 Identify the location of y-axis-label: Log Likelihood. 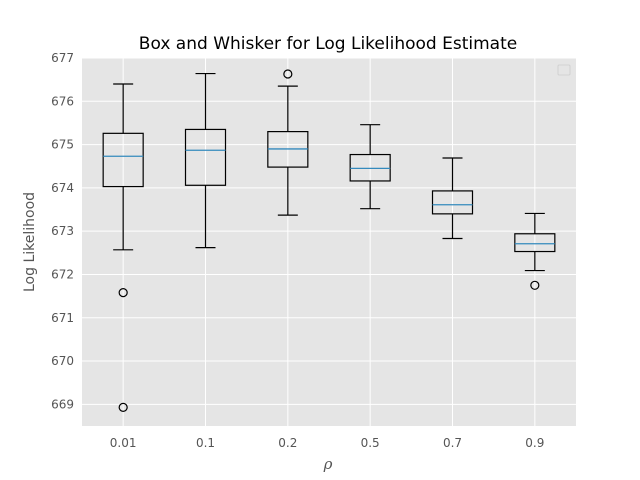
(30, 242).